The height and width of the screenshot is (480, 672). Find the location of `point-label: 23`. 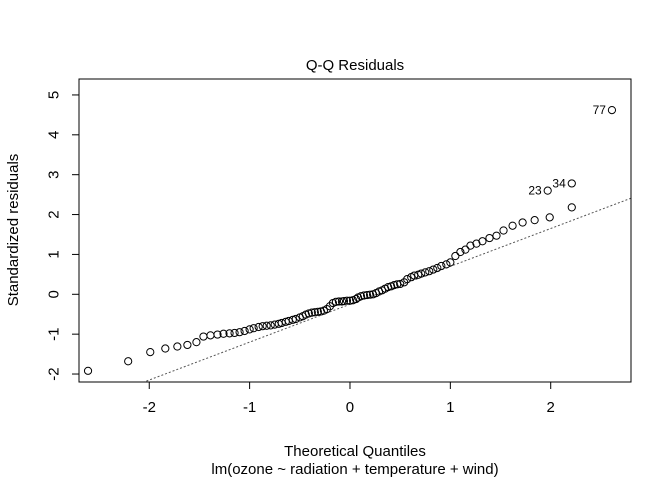

point-label: 23 is located at coordinates (535, 191).